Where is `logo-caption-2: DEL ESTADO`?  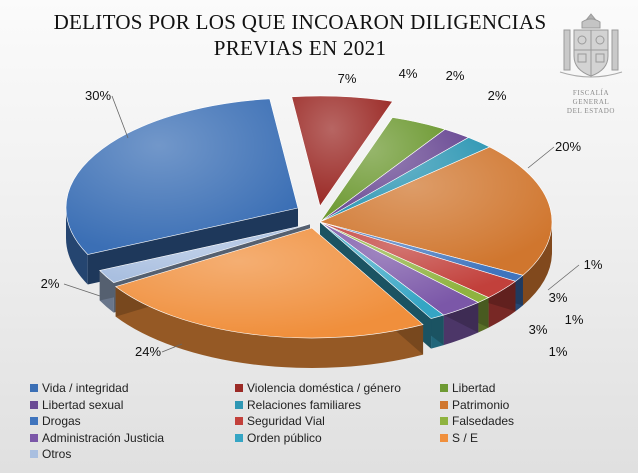 logo-caption-2: DEL ESTADO is located at coordinates (591, 111).